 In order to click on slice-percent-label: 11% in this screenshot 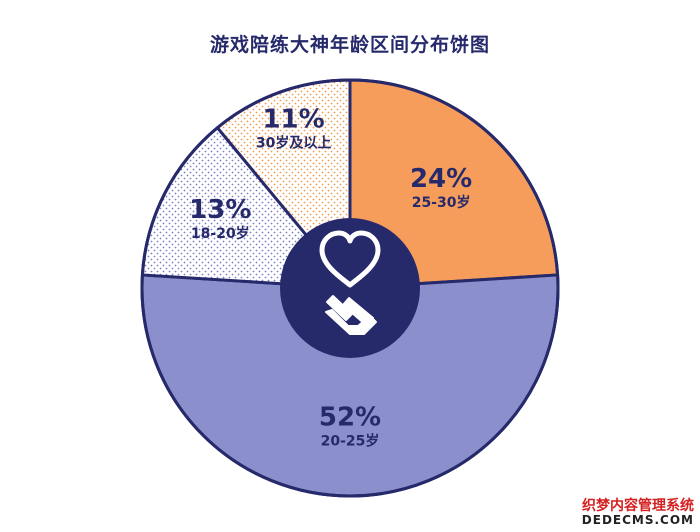, I will do `click(293, 119)`.